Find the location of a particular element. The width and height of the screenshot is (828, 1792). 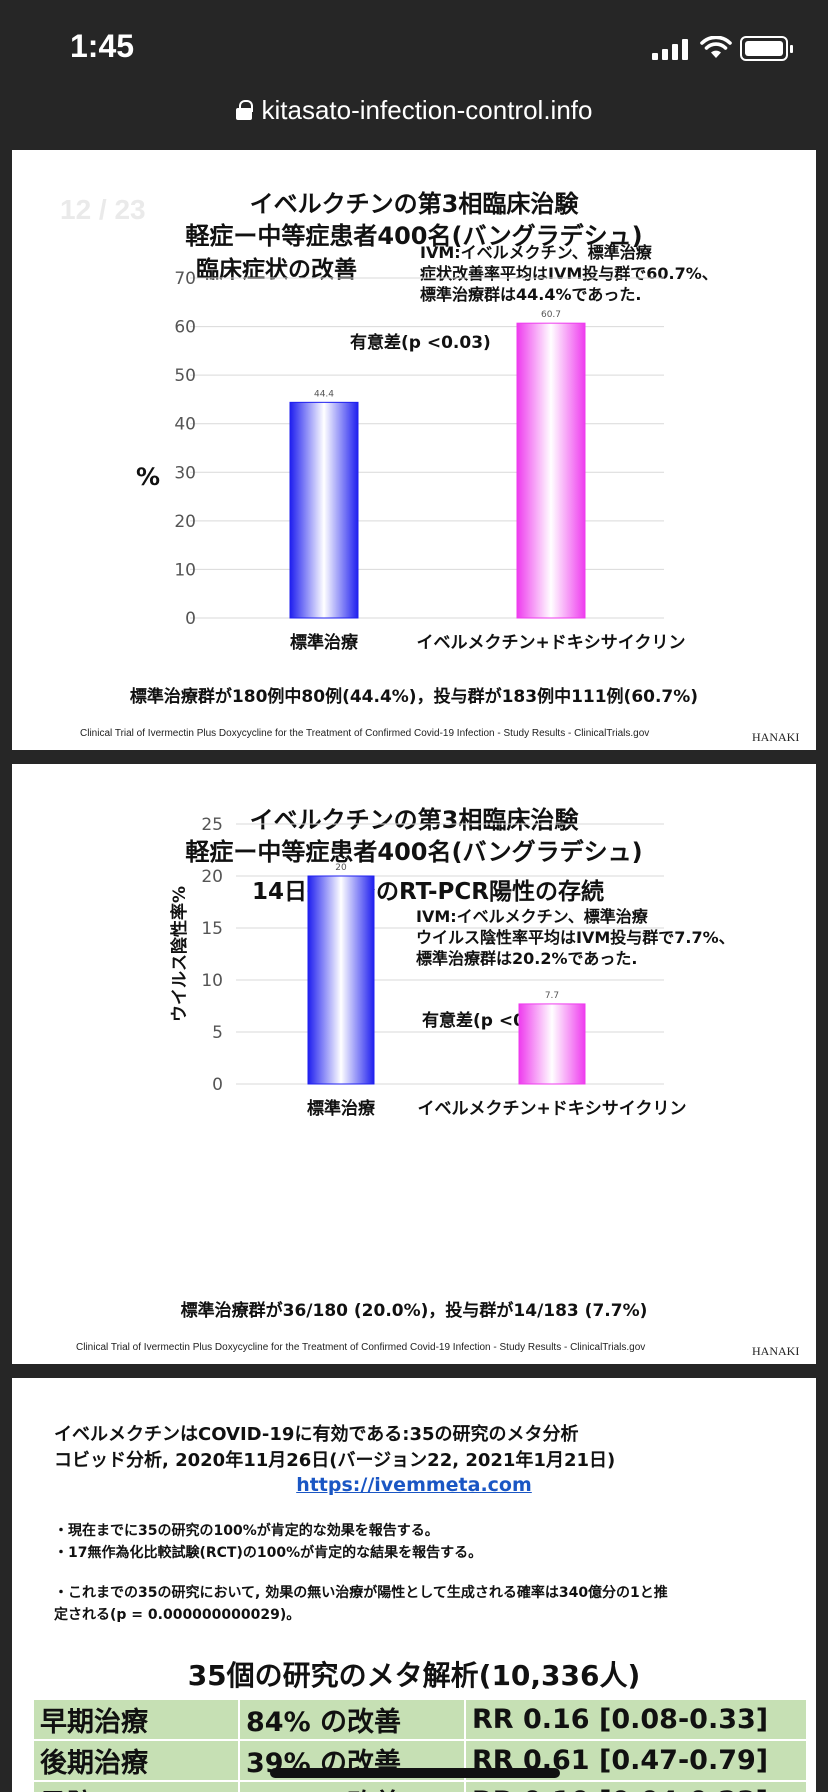

row-label: 後期治療 is located at coordinates (136, 1760).